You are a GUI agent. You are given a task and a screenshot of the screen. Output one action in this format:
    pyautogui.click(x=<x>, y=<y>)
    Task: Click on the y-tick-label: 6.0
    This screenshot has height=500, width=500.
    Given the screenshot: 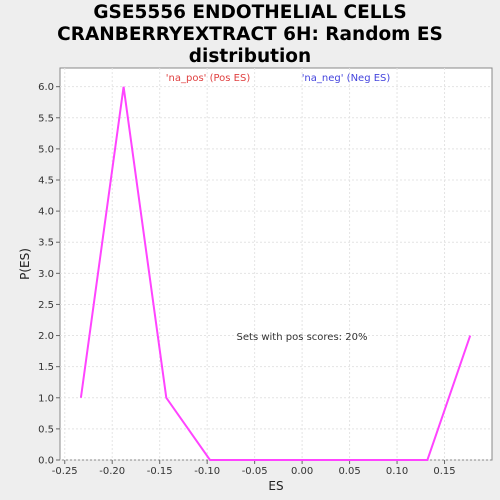 What is the action you would take?
    pyautogui.click(x=46, y=87)
    